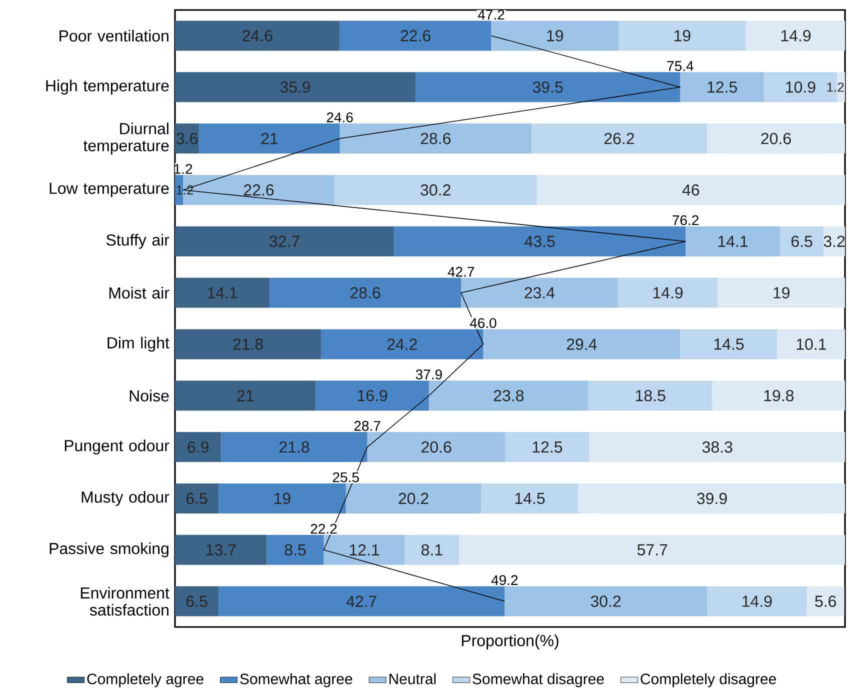 The width and height of the screenshot is (855, 693). I want to click on data-label: 22.6, so click(415, 36).